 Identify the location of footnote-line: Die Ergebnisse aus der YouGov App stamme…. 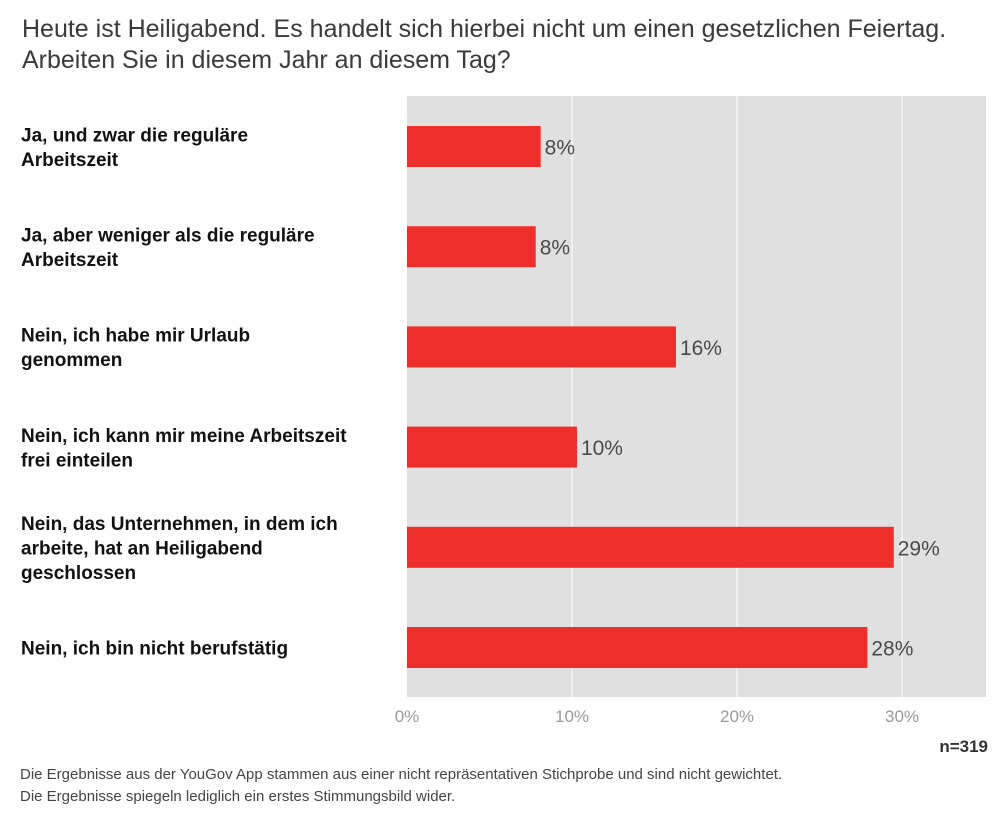
(401, 774).